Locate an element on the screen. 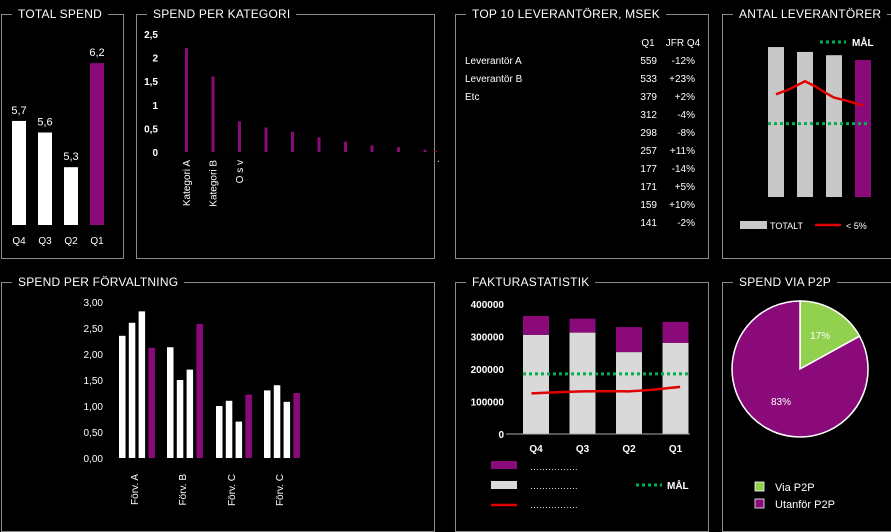 Image resolution: width=891 pixels, height=532 pixels. p2p-slice-label: 83% is located at coordinates (781, 402).